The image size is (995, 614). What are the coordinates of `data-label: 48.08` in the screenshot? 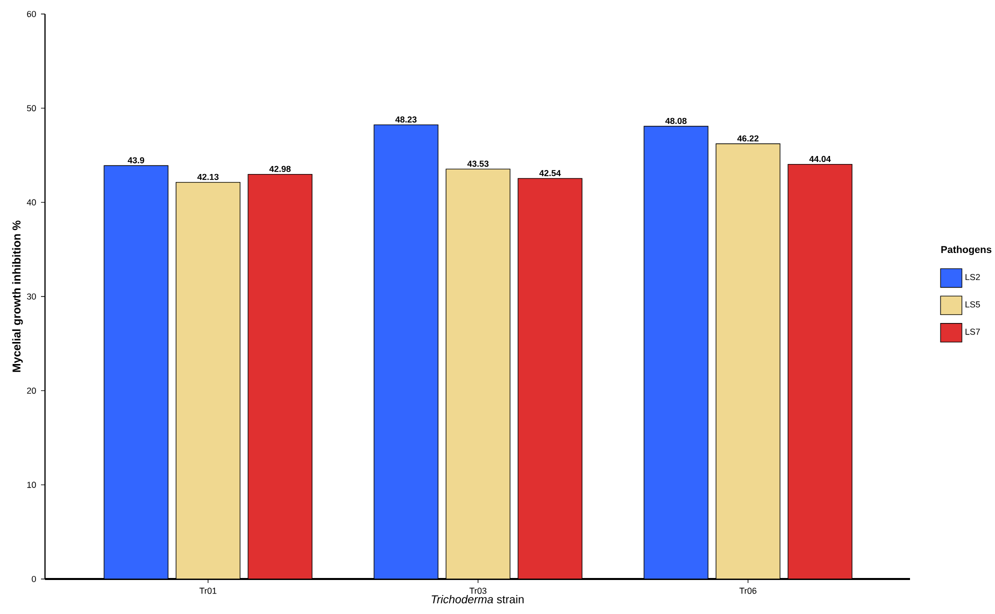 It's located at (676, 121).